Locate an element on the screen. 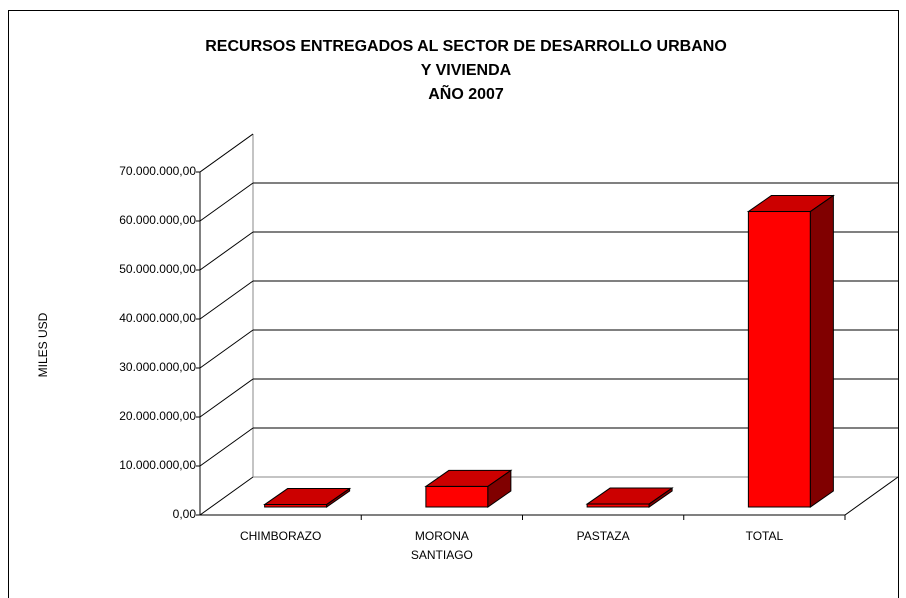 The image size is (906, 598). y-tick-label: 0,00 is located at coordinates (185, 514).